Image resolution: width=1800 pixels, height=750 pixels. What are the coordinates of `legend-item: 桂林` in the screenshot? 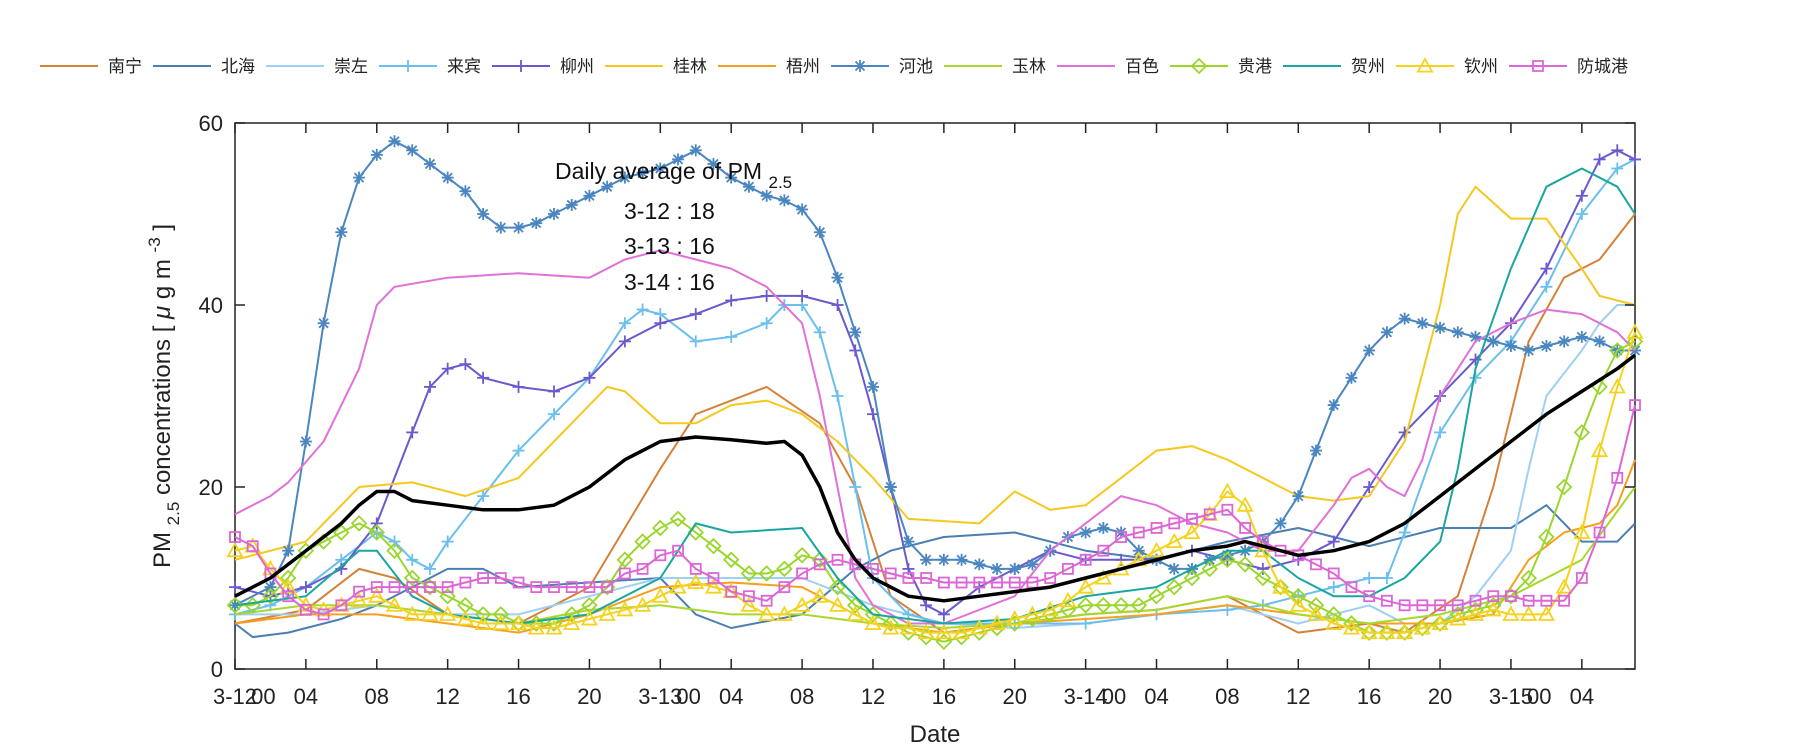 It's located at (656, 66).